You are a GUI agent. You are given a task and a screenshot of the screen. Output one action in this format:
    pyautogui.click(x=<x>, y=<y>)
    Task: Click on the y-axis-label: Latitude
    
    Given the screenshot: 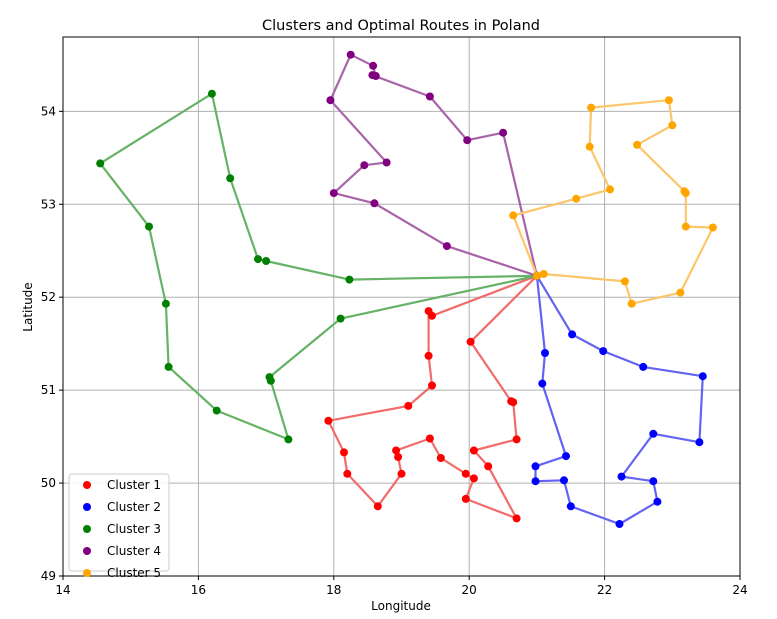 What is the action you would take?
    pyautogui.click(x=28, y=306)
    